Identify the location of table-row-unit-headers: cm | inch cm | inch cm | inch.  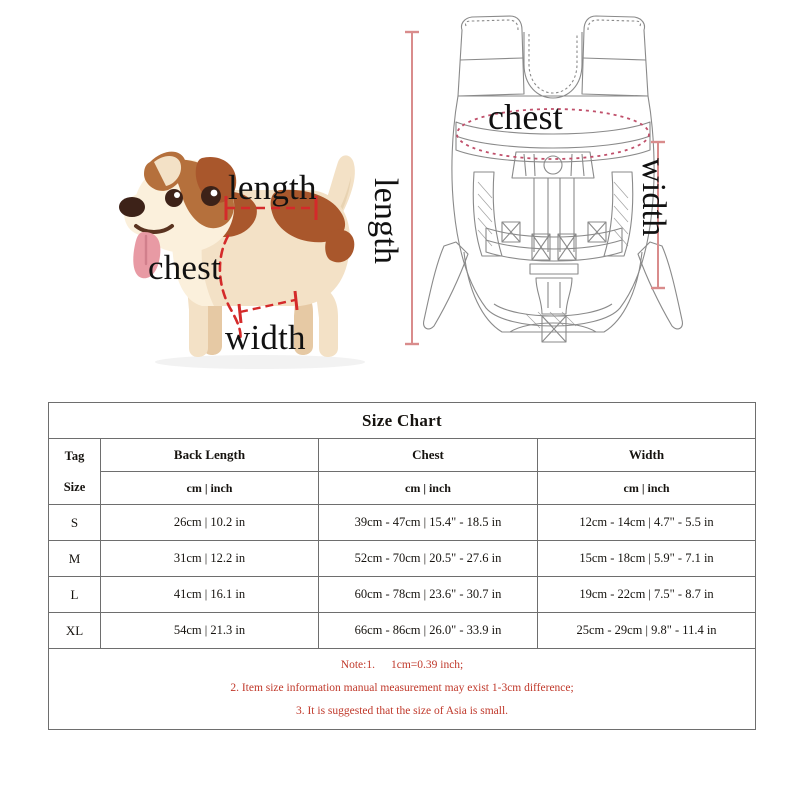
(403, 488).